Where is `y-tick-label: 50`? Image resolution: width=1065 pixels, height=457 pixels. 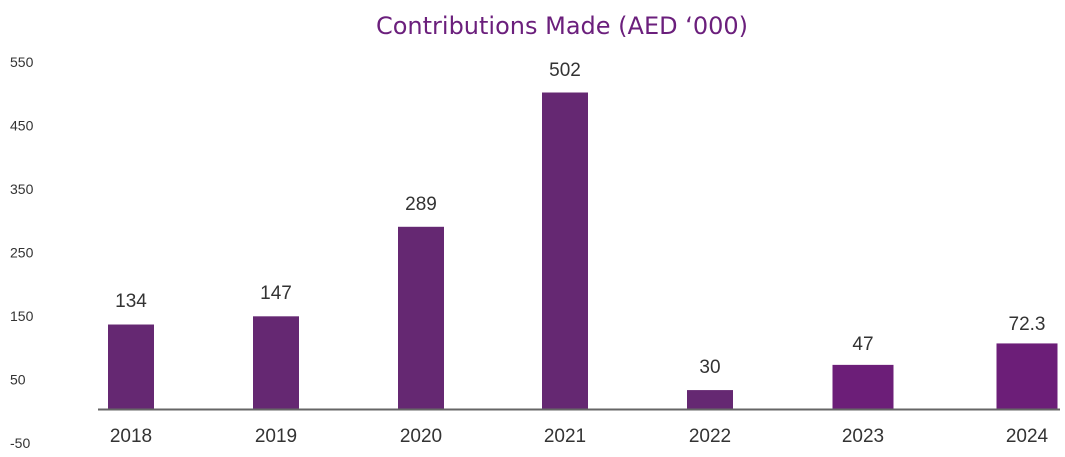
y-tick-label: 50 is located at coordinates (18, 380).